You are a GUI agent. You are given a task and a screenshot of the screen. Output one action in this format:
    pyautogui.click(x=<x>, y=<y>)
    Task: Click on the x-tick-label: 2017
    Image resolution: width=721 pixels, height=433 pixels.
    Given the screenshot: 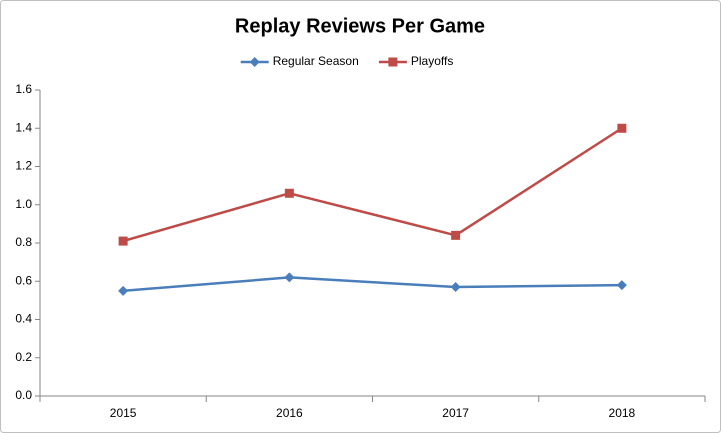 What is the action you would take?
    pyautogui.click(x=455, y=413)
    